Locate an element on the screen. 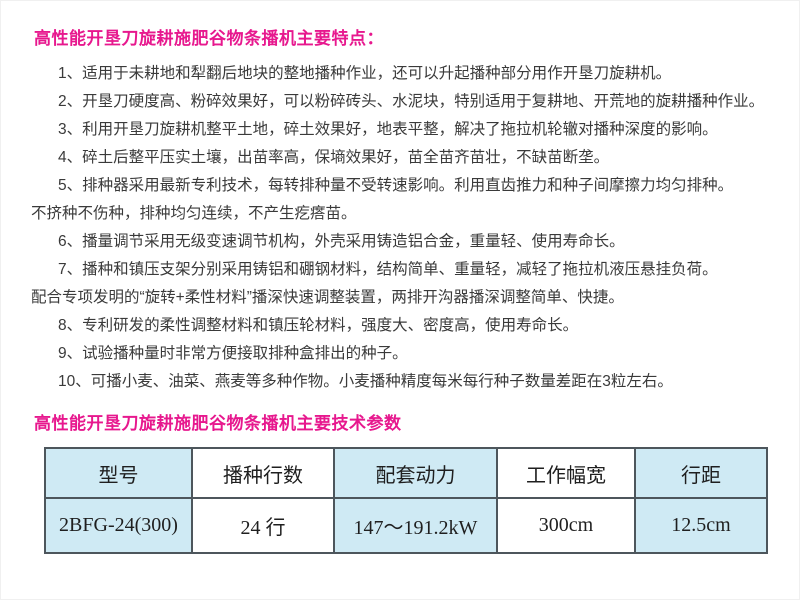 Image resolution: width=800 pixels, height=600 pixels. features-heading: 高性能开垦刀旋耕施肥谷物条播机主要特点： is located at coordinates (209, 38).